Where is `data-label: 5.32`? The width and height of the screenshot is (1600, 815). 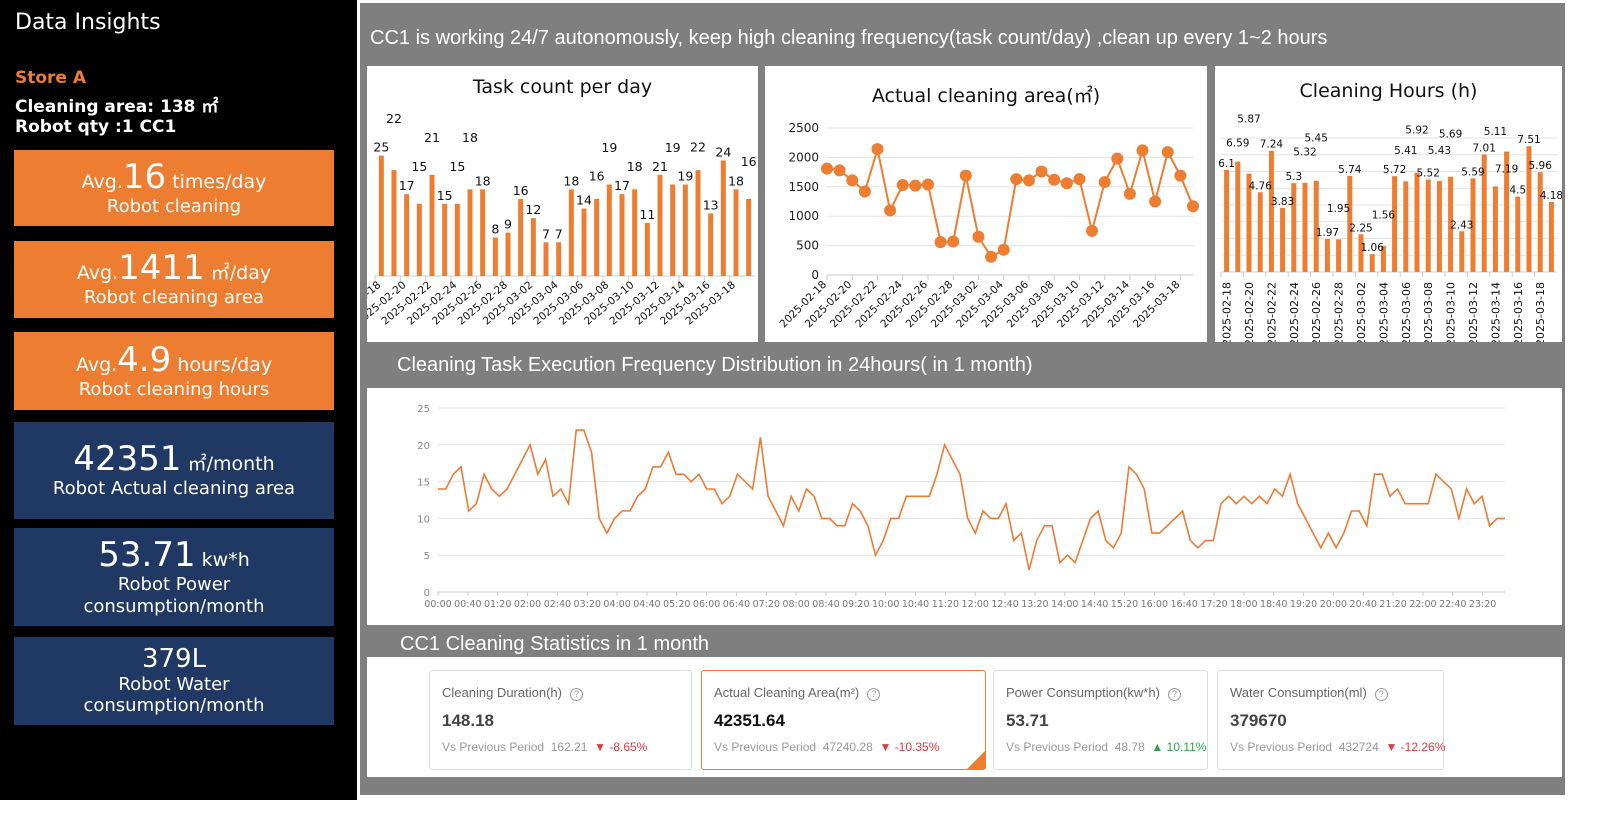 data-label: 5.32 is located at coordinates (1304, 153).